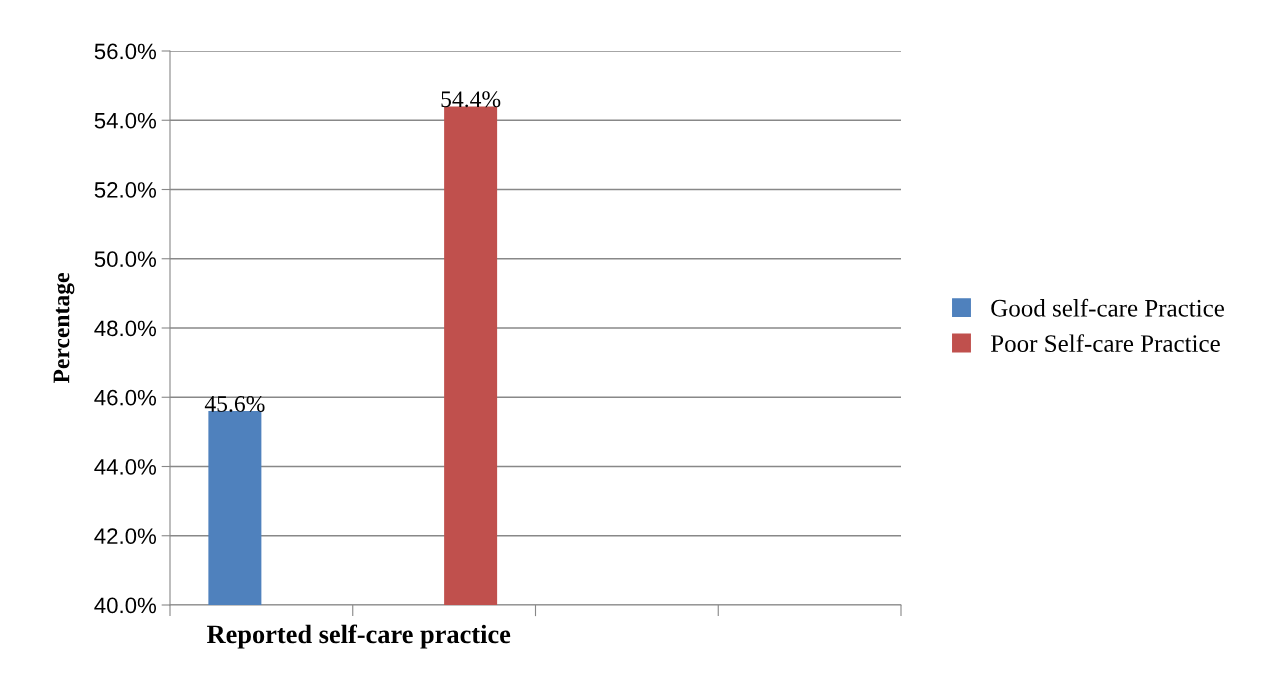 The image size is (1279, 687). What do you see at coordinates (125, 397) in the screenshot?
I see `y-tick-label: 46.0%` at bounding box center [125, 397].